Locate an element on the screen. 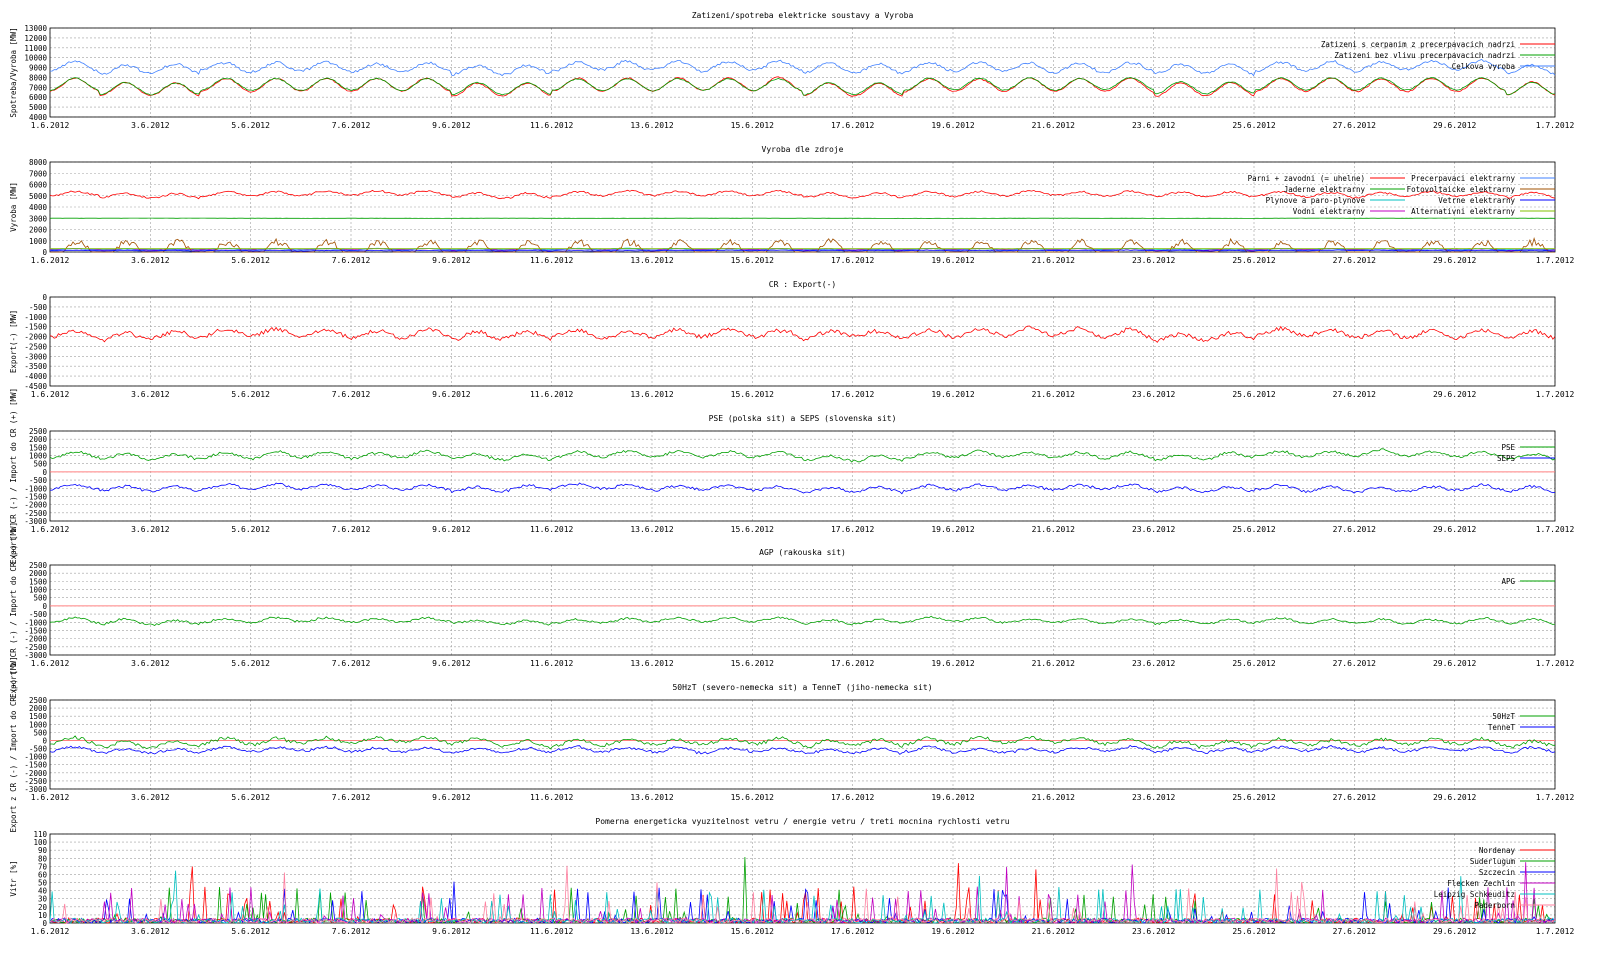  chart-title: CR : Export(-) is located at coordinates (802, 284).